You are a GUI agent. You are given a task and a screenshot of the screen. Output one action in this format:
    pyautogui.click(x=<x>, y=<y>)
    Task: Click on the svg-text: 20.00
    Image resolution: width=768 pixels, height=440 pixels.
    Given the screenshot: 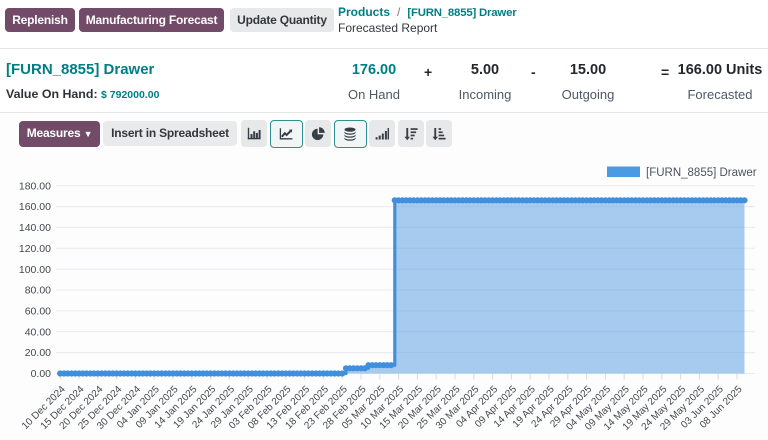 What is the action you would take?
    pyautogui.click(x=38, y=353)
    